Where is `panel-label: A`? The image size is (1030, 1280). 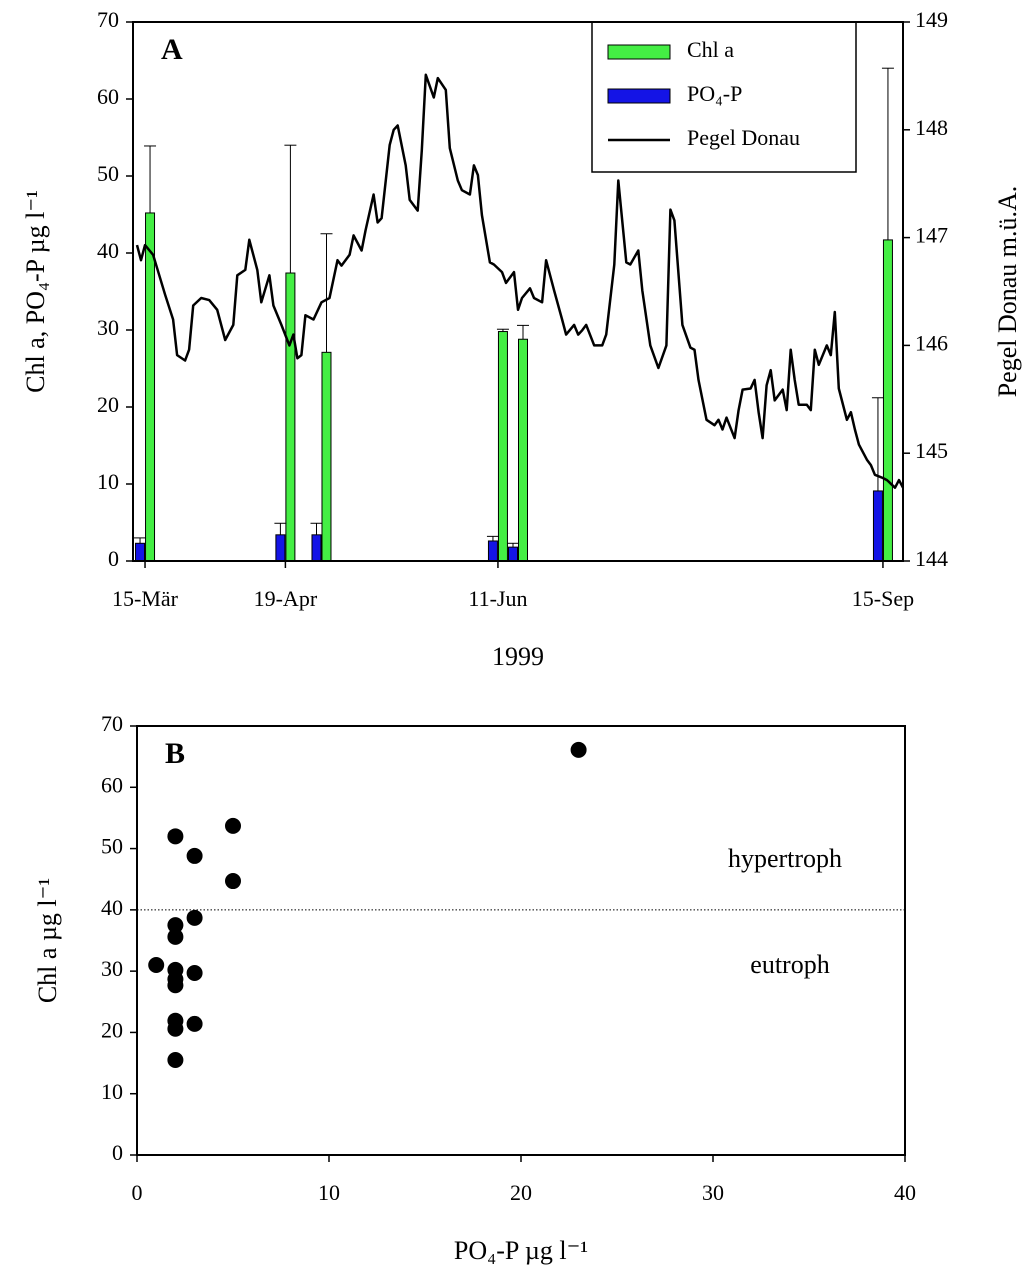 panel-label: A is located at coordinates (172, 49).